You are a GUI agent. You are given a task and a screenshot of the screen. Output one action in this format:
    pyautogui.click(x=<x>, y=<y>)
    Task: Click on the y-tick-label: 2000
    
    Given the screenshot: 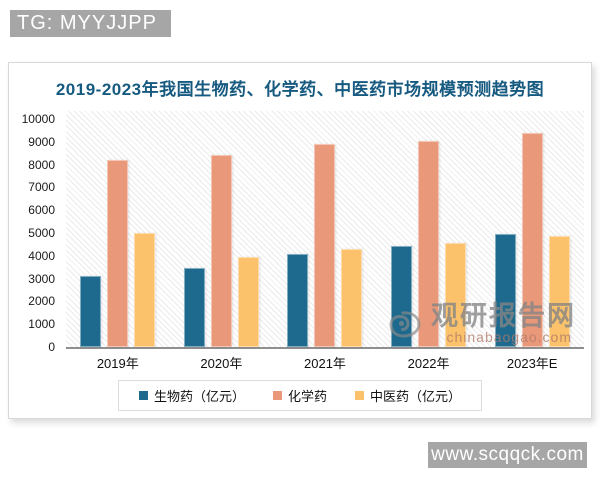 What is the action you would take?
    pyautogui.click(x=41, y=301)
    